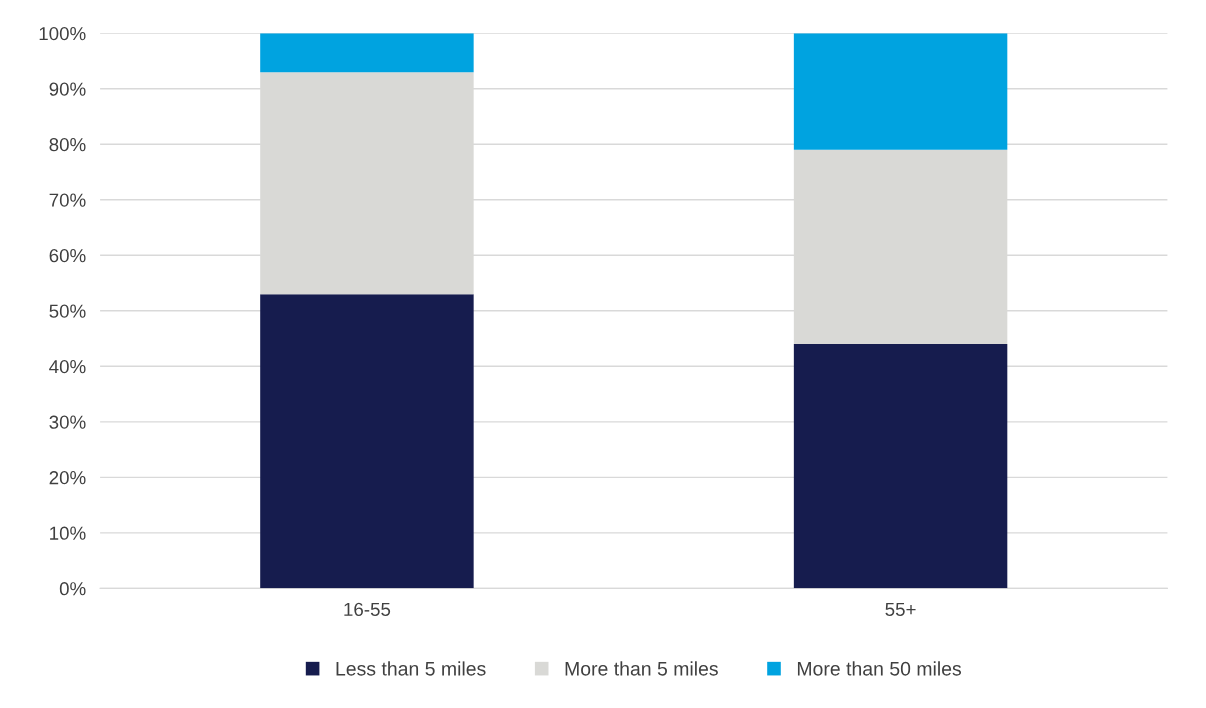  Describe the element at coordinates (67, 311) in the screenshot. I see `y-tick-label: 50%` at that location.